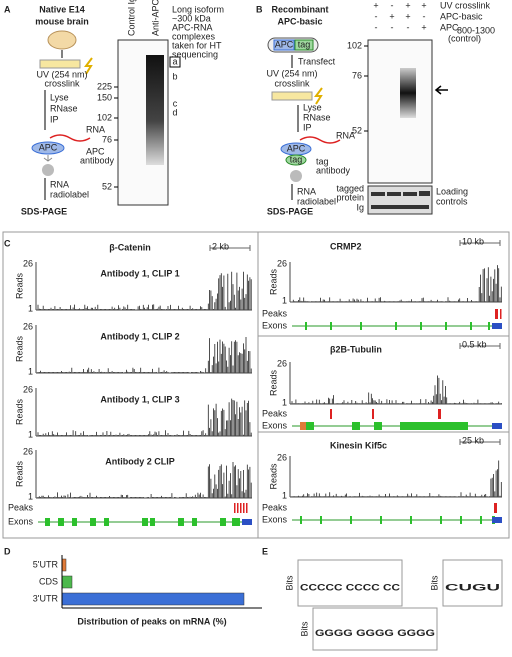 This screenshot has height=657, width=512. I want to click on track-label: Antibody 2 CLIP, so click(140, 461).